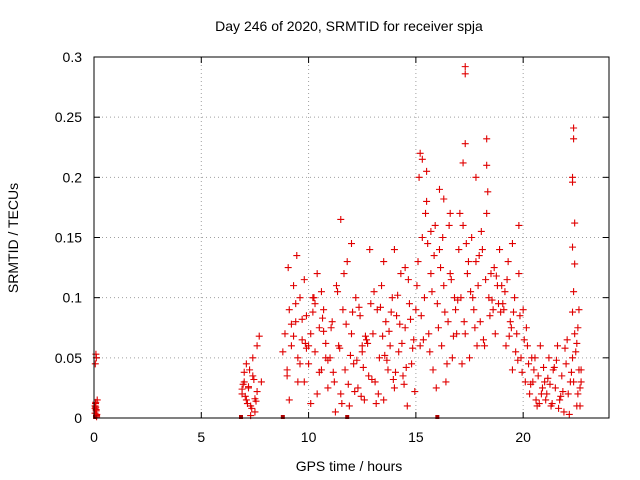 Image resolution: width=640 pixels, height=480 pixels. I want to click on baseline-marker, so click(95, 417).